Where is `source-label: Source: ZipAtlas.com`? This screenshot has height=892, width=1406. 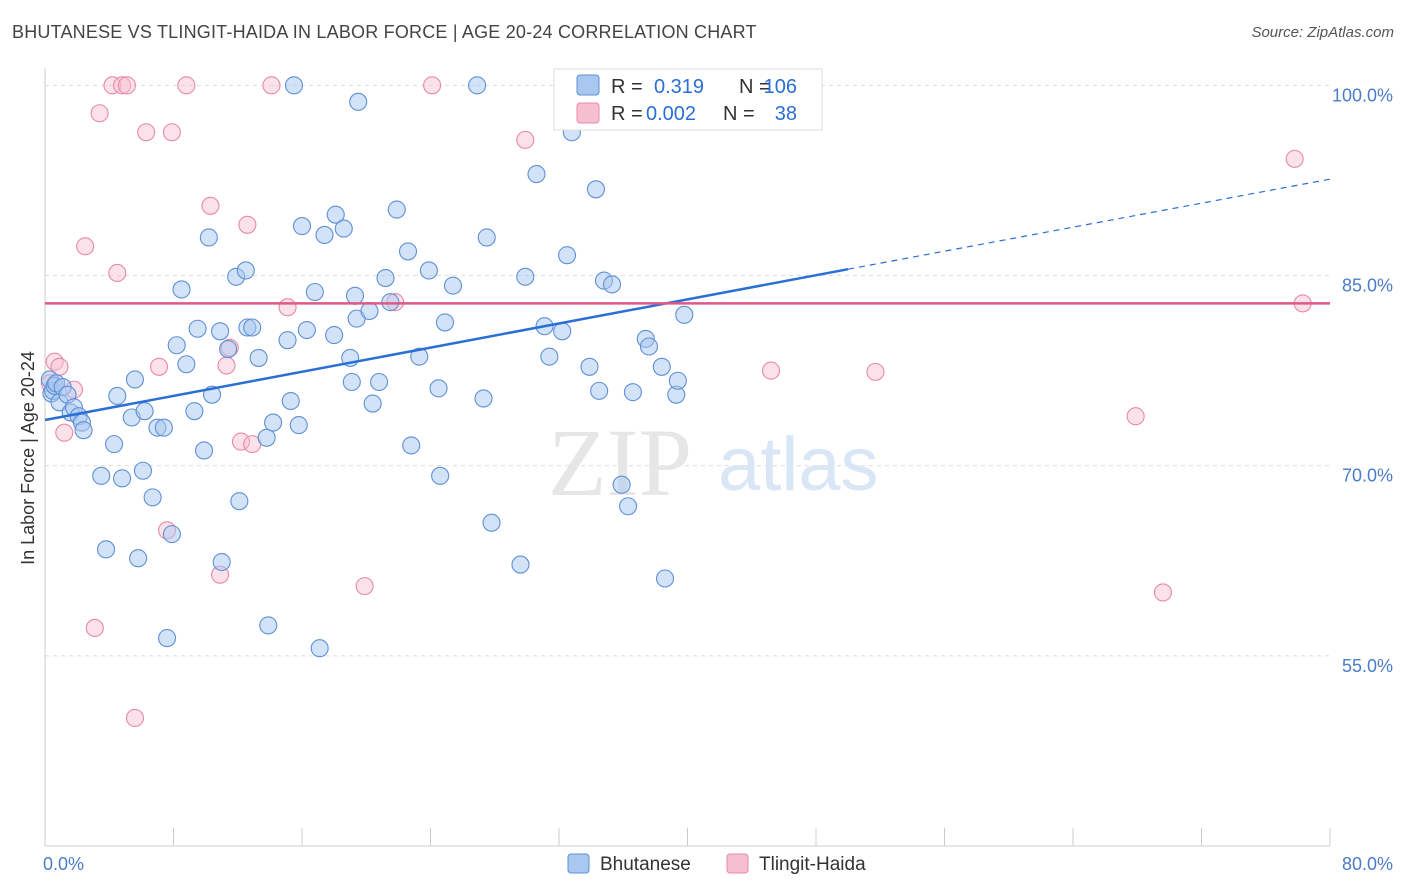 source-label: Source: ZipAtlas.com is located at coordinates (1322, 32).